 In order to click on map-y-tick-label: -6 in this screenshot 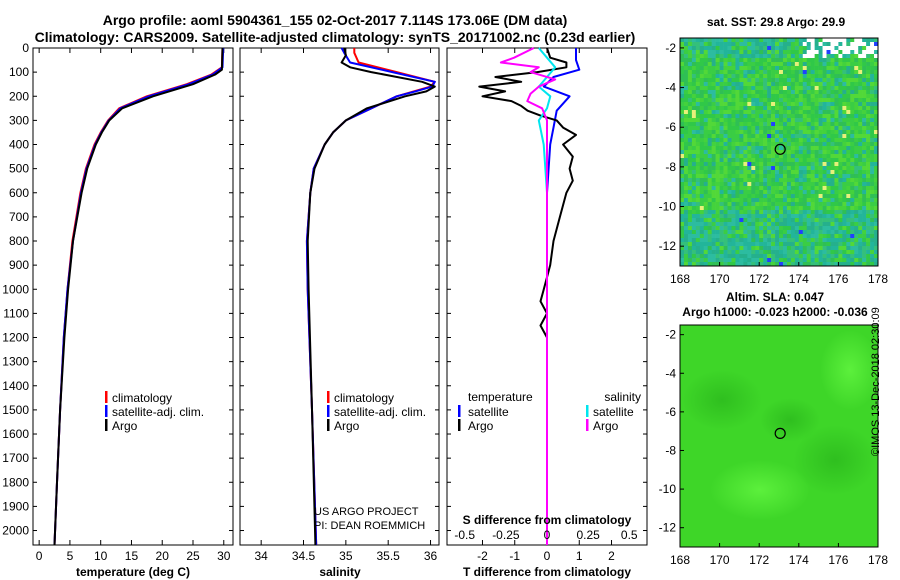, I will do `click(670, 127)`.